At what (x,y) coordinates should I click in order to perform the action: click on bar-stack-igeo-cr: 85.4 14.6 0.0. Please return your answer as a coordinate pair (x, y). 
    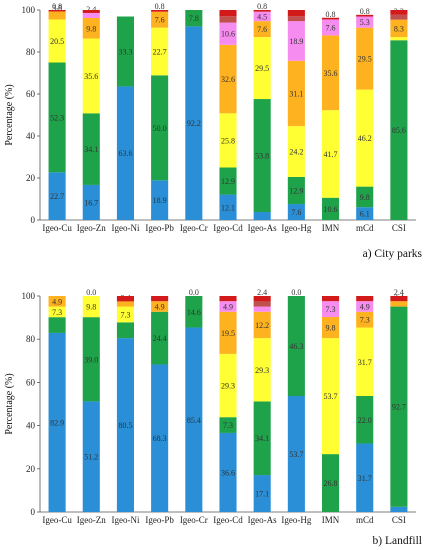
    Looking at the image, I should click on (194, 400).